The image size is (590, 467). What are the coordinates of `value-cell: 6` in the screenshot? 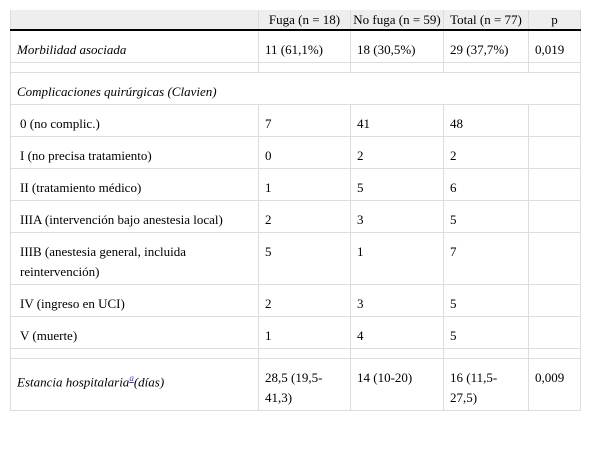 It's located at (486, 184).